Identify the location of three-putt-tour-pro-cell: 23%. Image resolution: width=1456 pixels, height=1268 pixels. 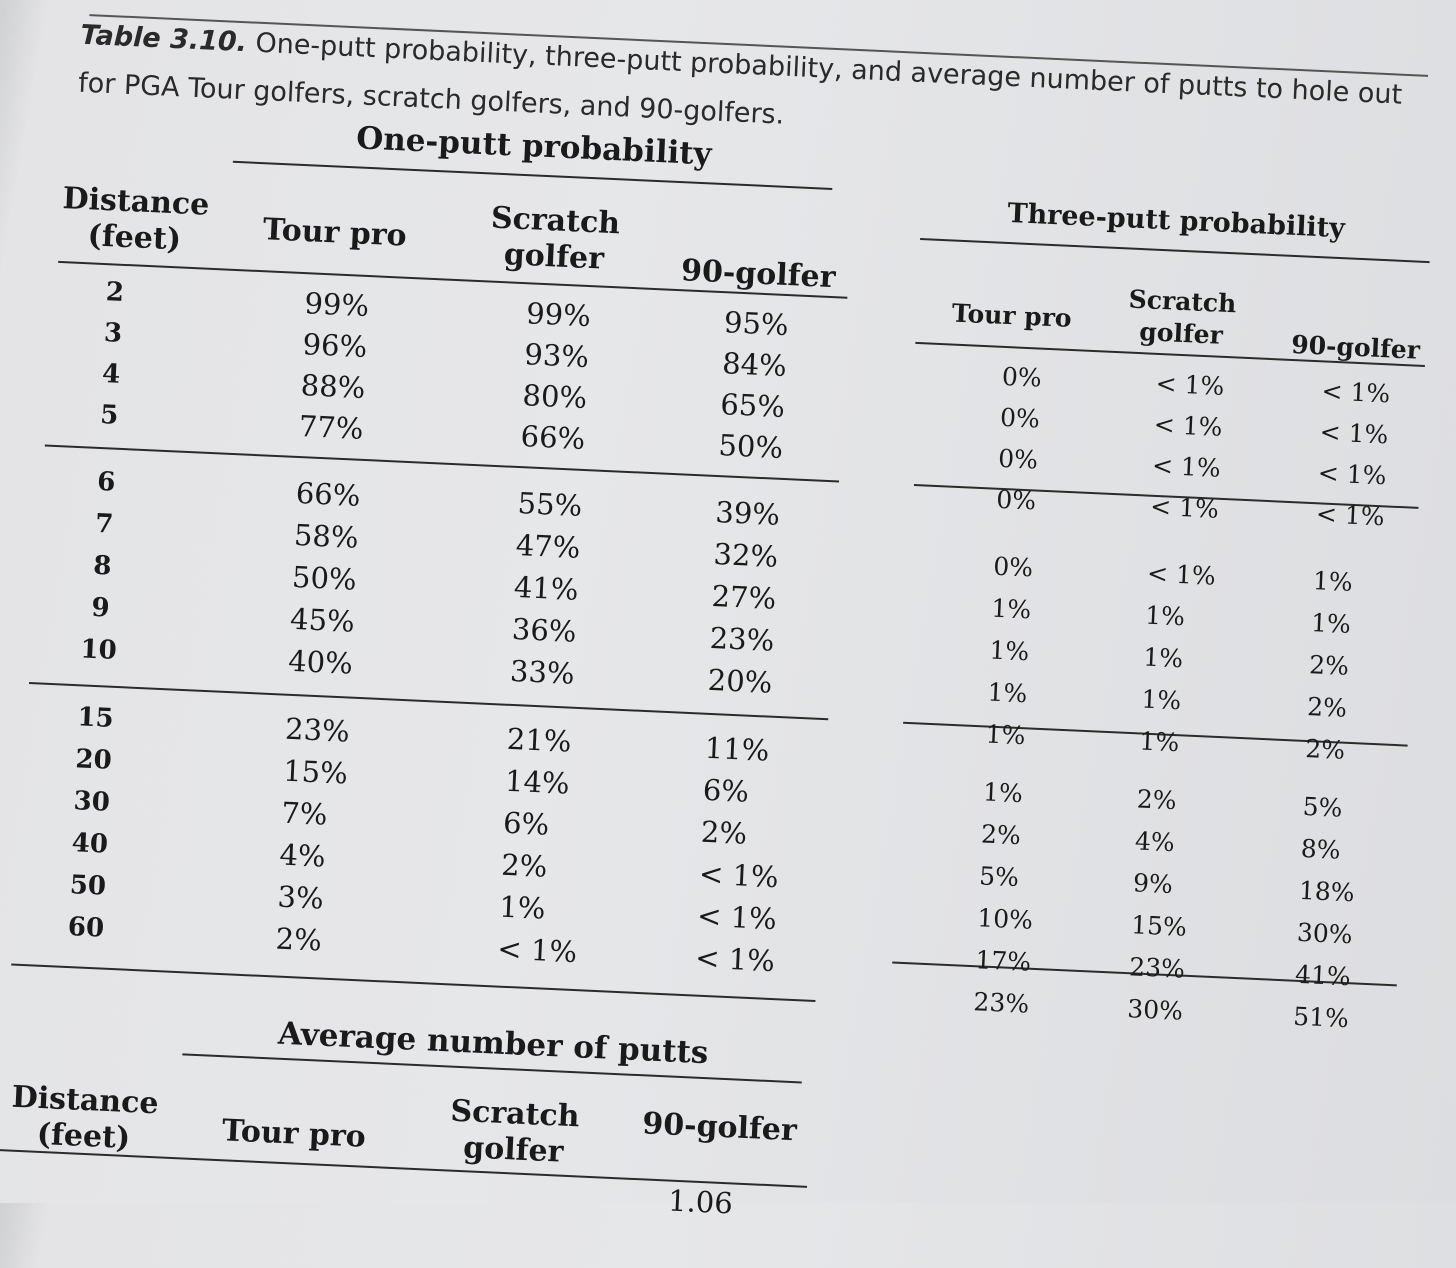
(1001, 1003).